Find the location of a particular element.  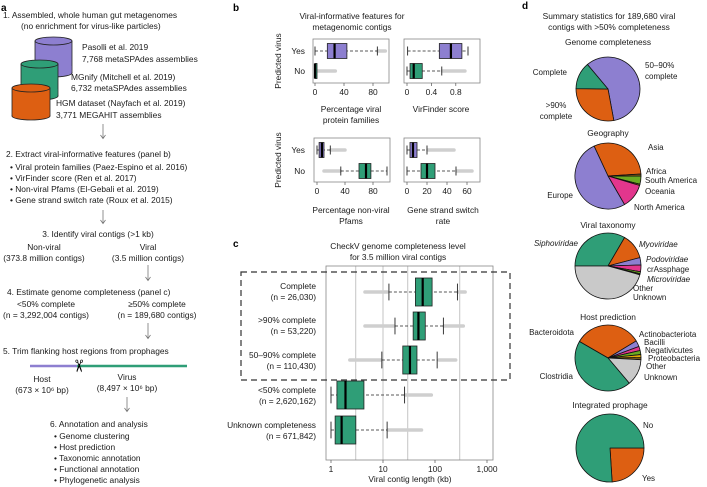

slice-label: North America is located at coordinates (659, 207).